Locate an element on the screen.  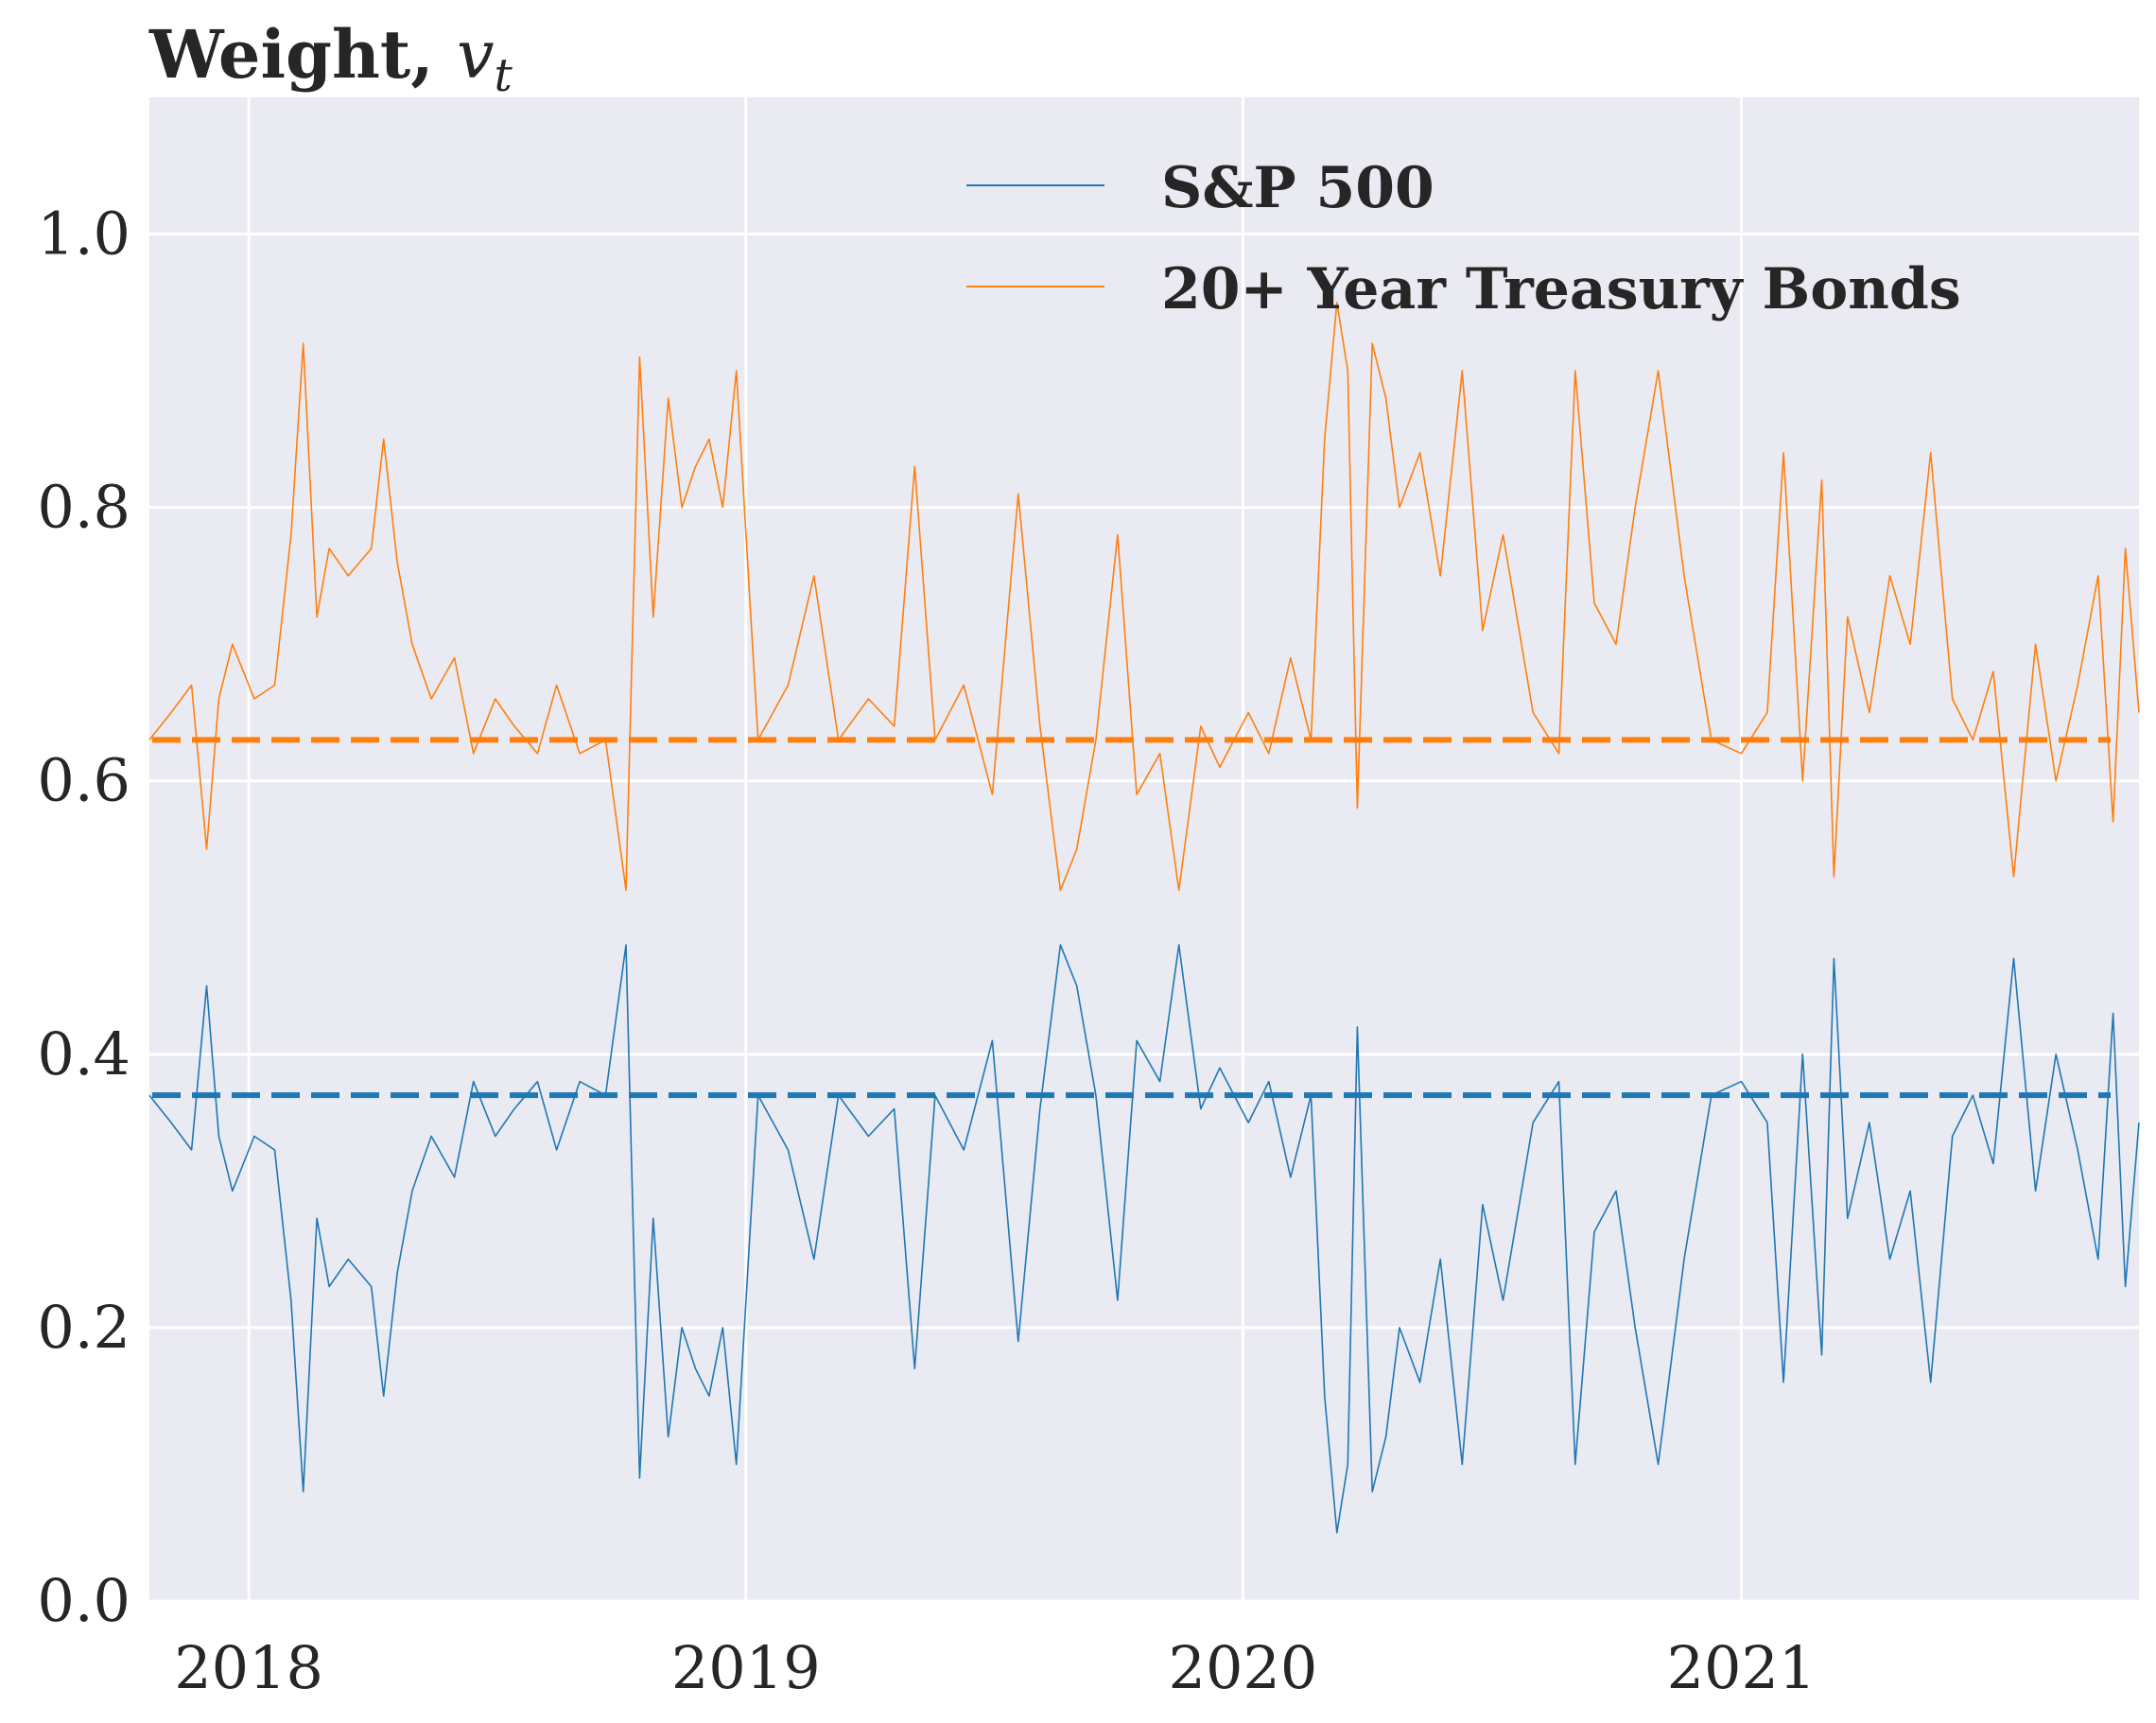
legend-label-sp500: S&P 500 is located at coordinates (1298, 188).